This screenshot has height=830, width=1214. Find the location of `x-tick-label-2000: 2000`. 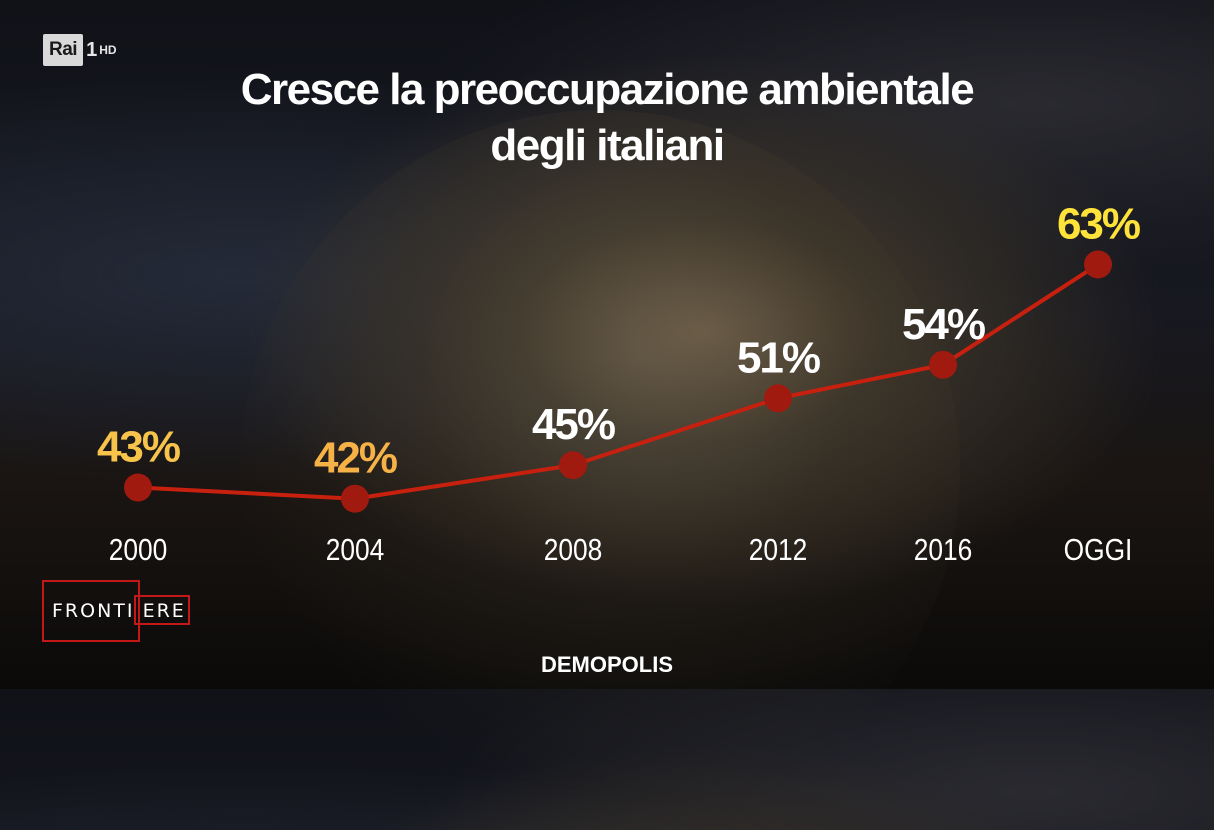

x-tick-label-2000: 2000 is located at coordinates (138, 550).